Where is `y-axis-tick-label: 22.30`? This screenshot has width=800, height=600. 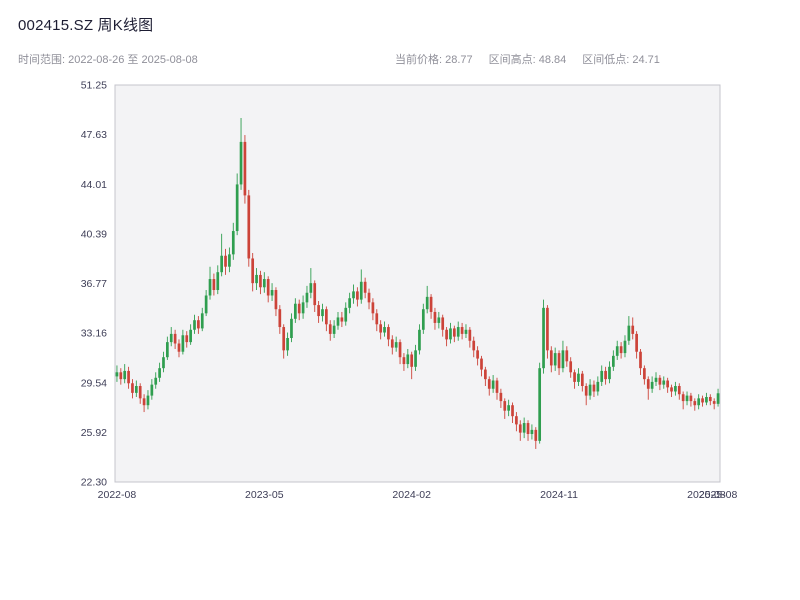
y-axis-tick-label: 22.30 is located at coordinates (94, 483).